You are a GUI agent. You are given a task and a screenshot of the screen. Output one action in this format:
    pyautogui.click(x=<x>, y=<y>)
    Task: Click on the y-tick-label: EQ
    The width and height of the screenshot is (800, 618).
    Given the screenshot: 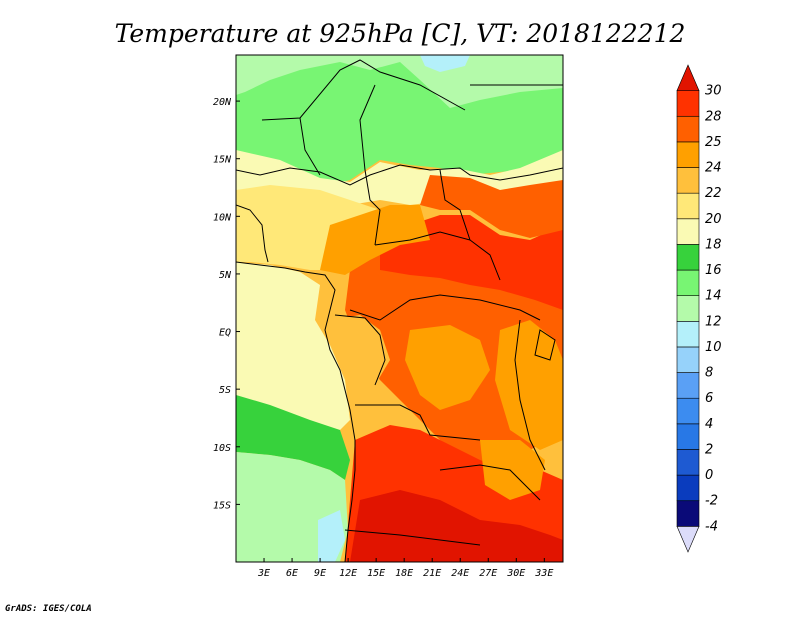 What is the action you would take?
    pyautogui.click(x=225, y=333)
    